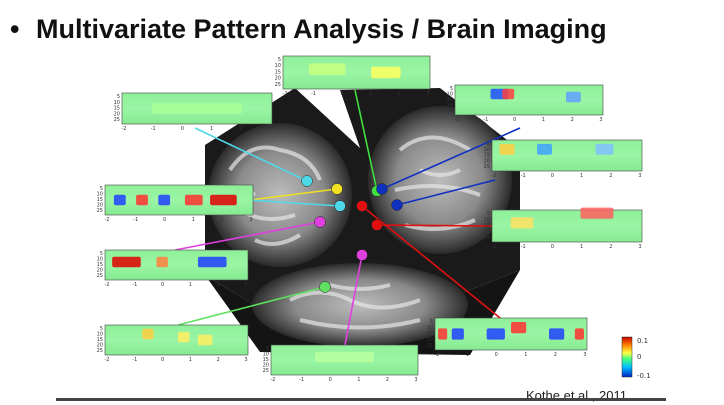 Image resolution: width=724 pixels, height=405 pixels. What do you see at coordinates (639, 357) in the screenshot?
I see `colorbar-mid-label: 0` at bounding box center [639, 357].